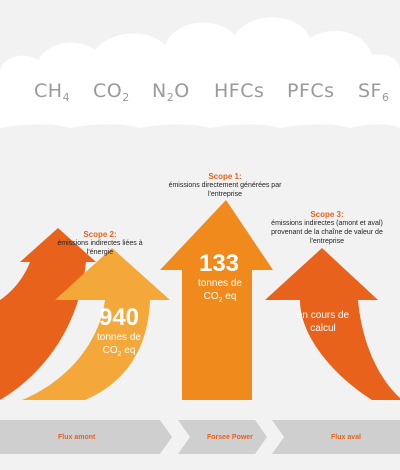 The height and width of the screenshot is (470, 400). What do you see at coordinates (239, 91) in the screenshot?
I see `gas-hfcs: HFCs` at bounding box center [239, 91].